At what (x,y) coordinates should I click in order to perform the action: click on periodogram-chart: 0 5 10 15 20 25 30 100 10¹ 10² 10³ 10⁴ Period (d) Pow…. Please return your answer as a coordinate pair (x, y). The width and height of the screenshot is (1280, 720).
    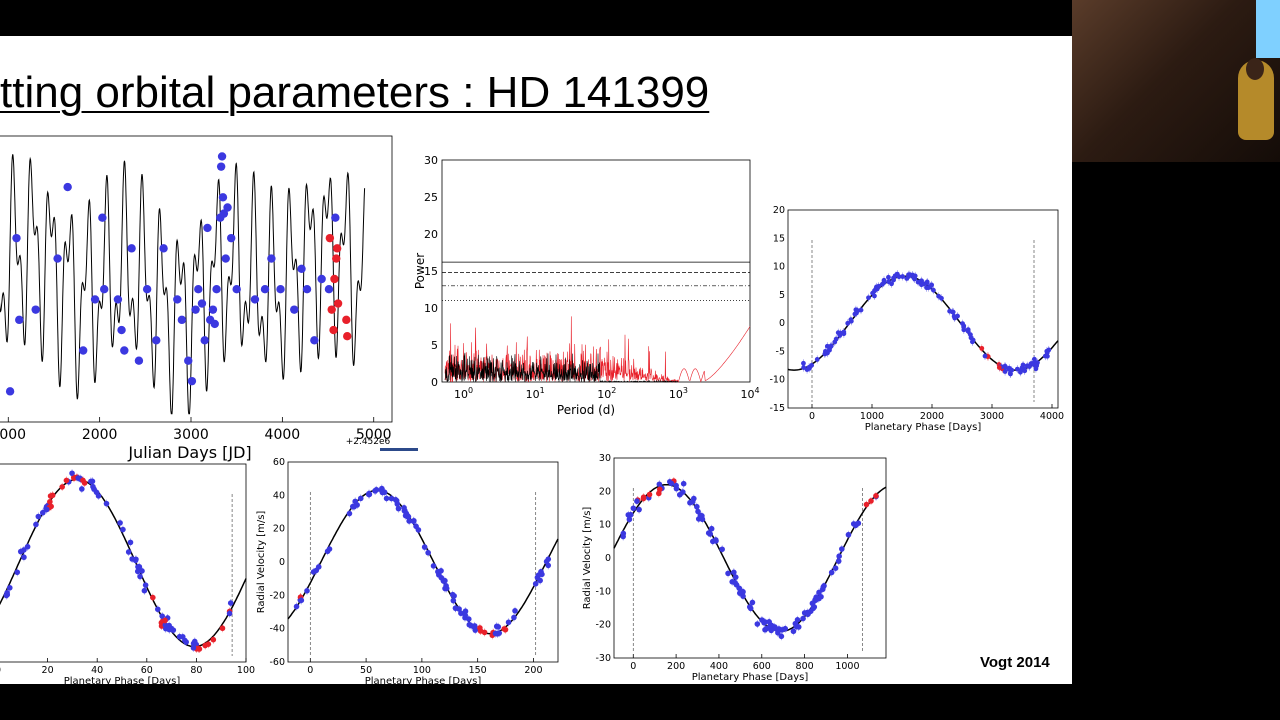
    Looking at the image, I should click on (586, 285).